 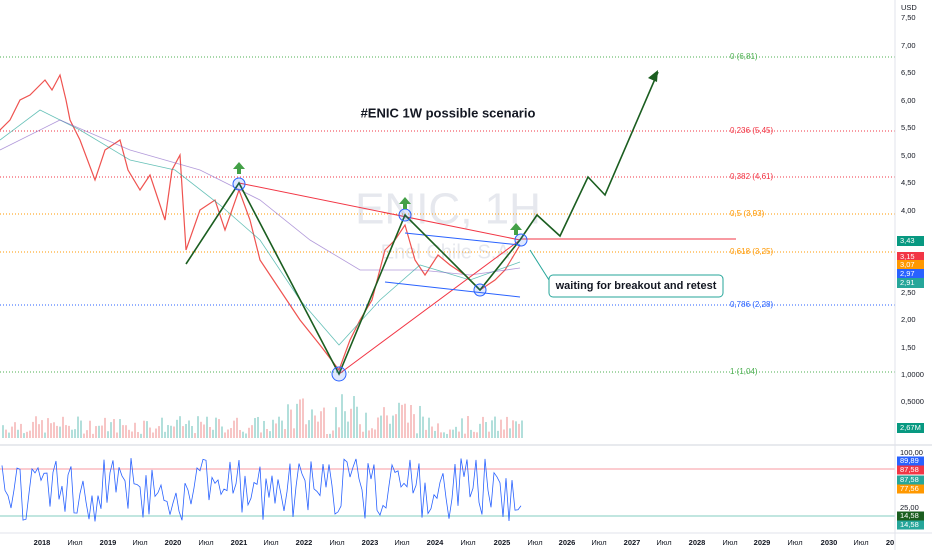 What do you see at coordinates (908, 319) in the screenshot?
I see `price-label: 2,00` at bounding box center [908, 319].